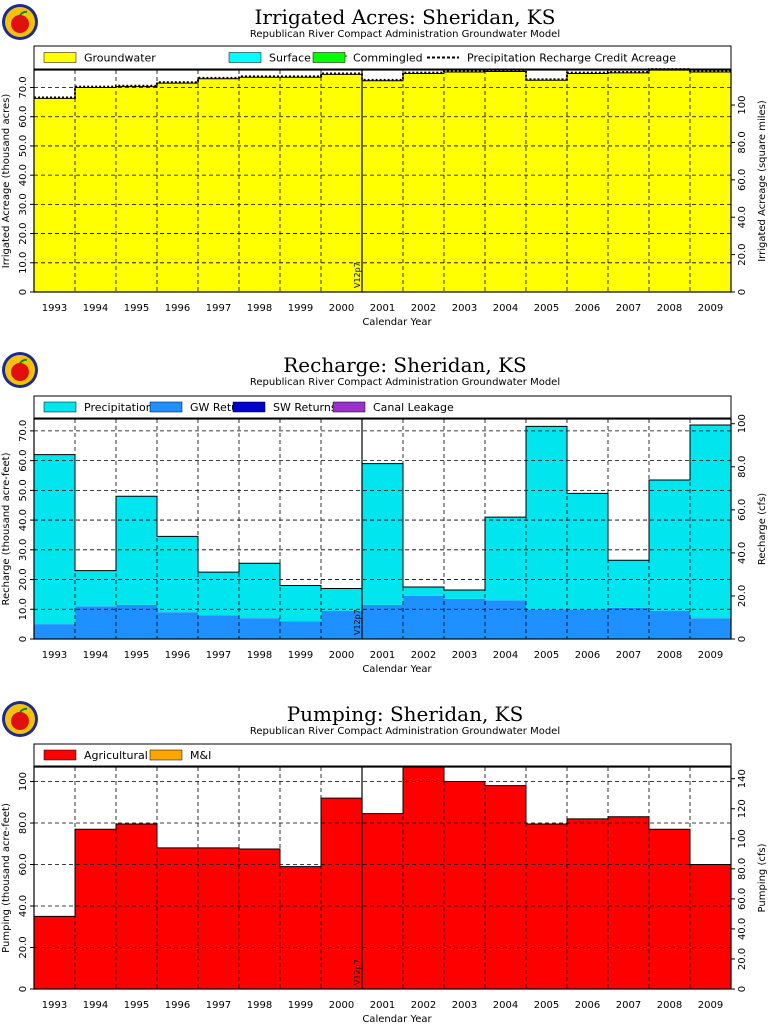 The image size is (768, 1024). Describe the element at coordinates (116, 755) in the screenshot. I see `legend-label: Agricultural` at that location.